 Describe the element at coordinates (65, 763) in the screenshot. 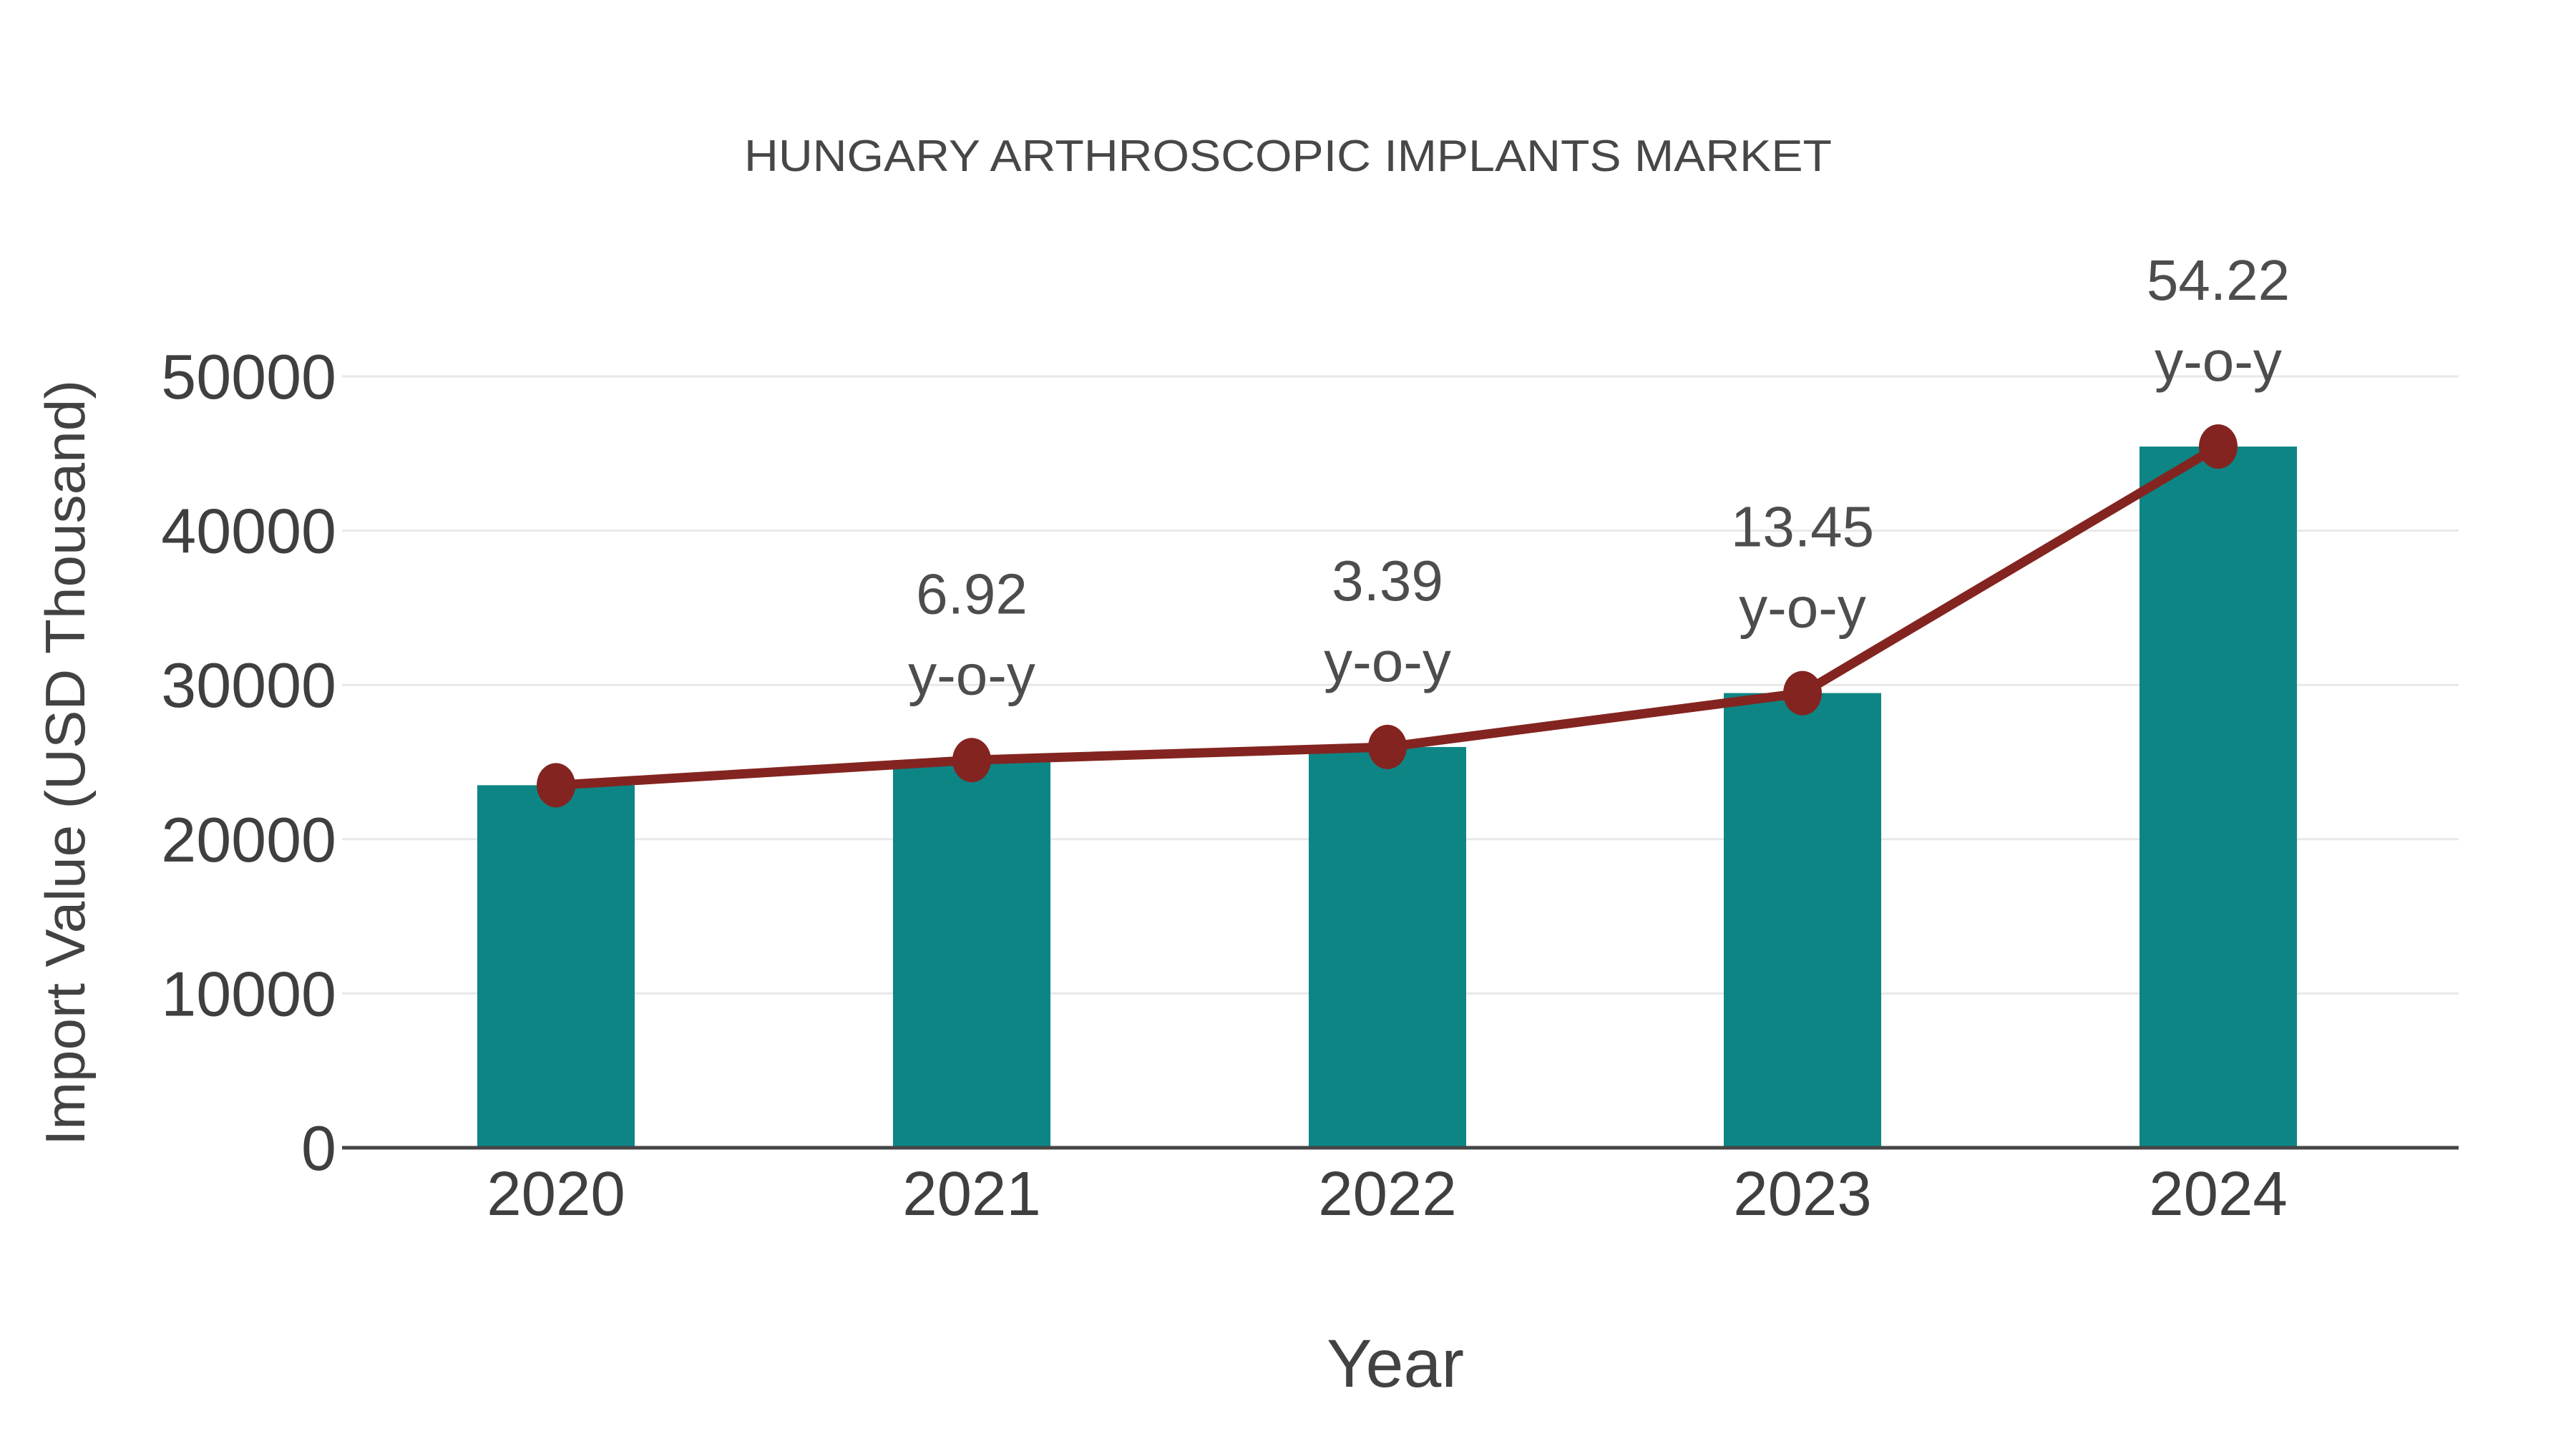

I see `y-axis-title: Import Value (USD Thousand)` at that location.